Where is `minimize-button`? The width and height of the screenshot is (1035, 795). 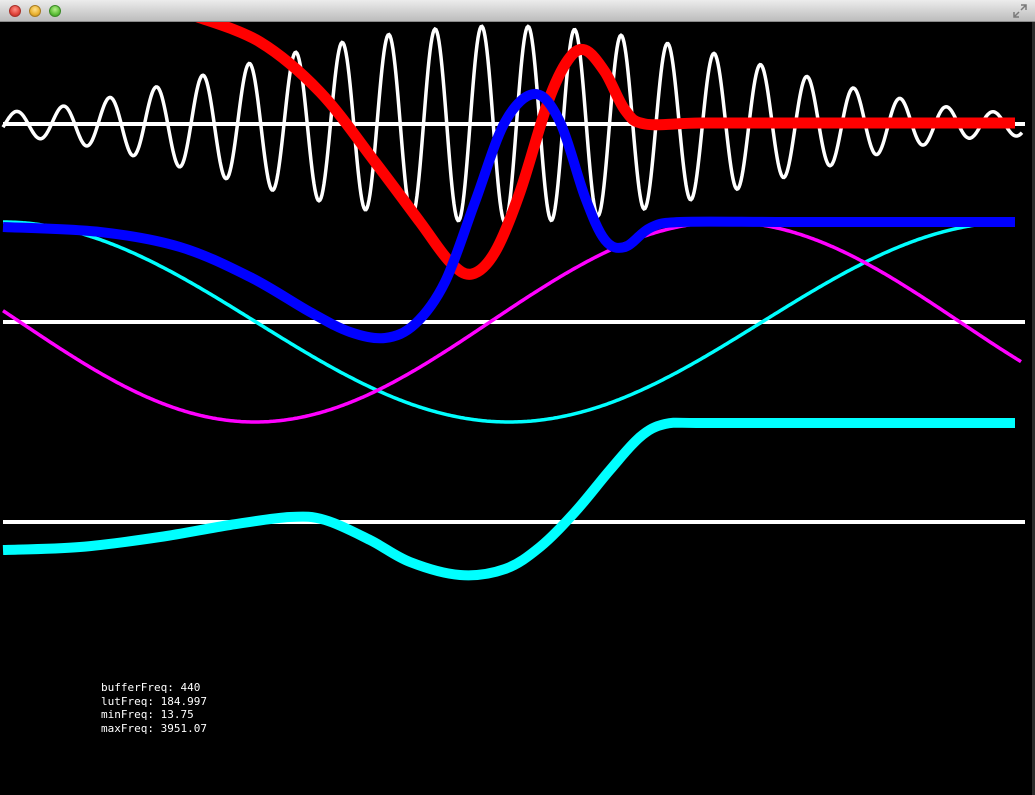
minimize-button is located at coordinates (35, 11).